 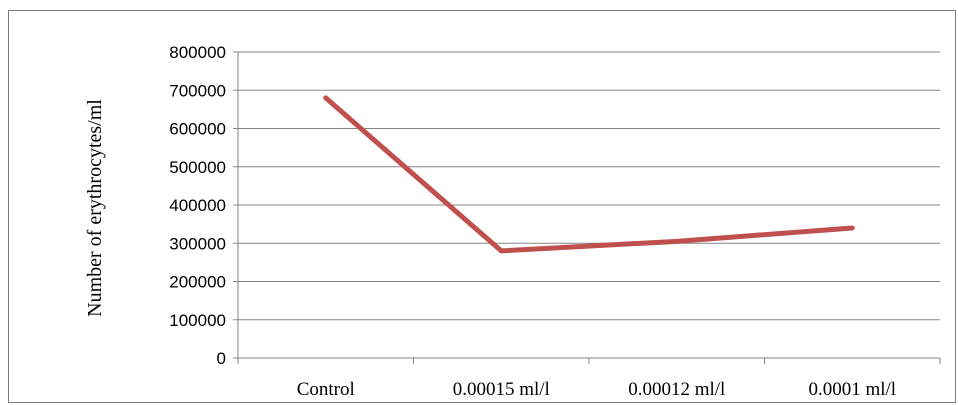 What do you see at coordinates (197, 129) in the screenshot?
I see `y-tick-label: 600000` at bounding box center [197, 129].